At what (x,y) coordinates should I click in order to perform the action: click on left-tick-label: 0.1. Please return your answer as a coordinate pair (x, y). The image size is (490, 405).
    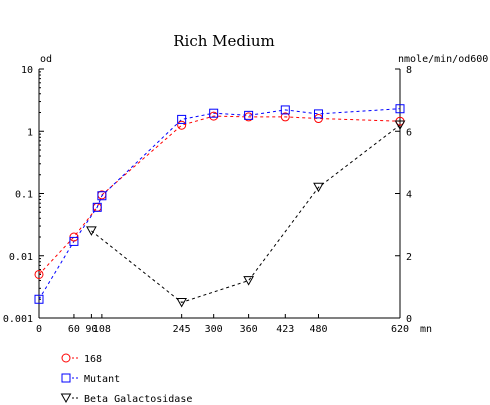
    Looking at the image, I should click on (24, 195).